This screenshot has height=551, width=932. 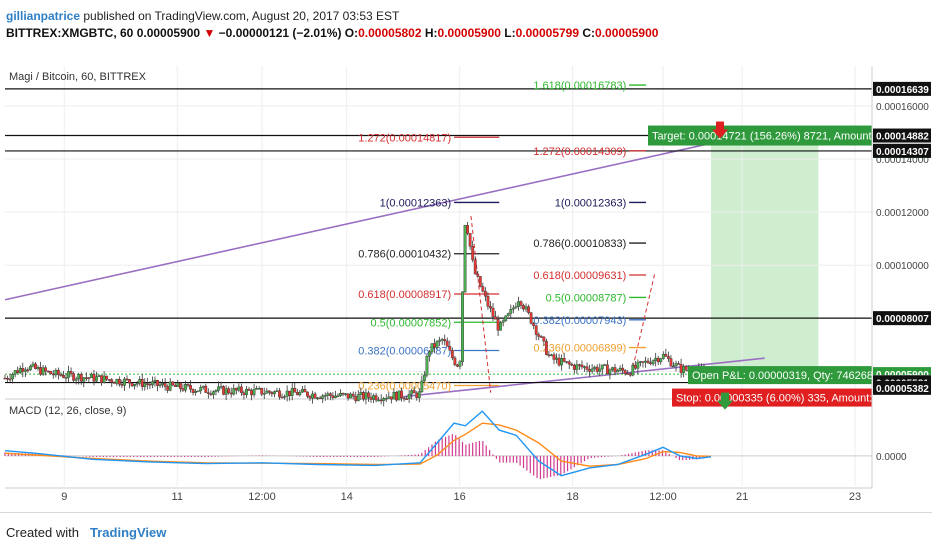 I want to click on symbol-label: BITTREX:XMGBTC, 60, so click(x=70, y=33).